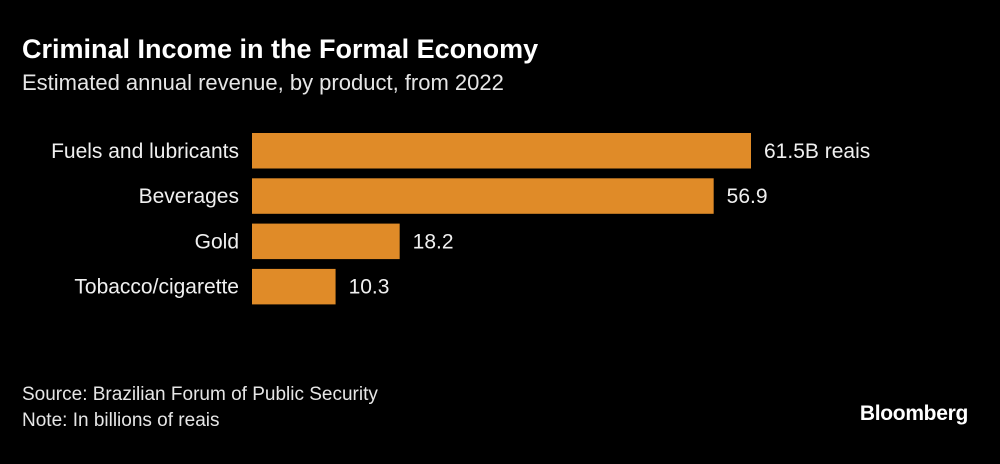 The image size is (1000, 464). What do you see at coordinates (369, 287) in the screenshot?
I see `value-label: 10.3` at bounding box center [369, 287].